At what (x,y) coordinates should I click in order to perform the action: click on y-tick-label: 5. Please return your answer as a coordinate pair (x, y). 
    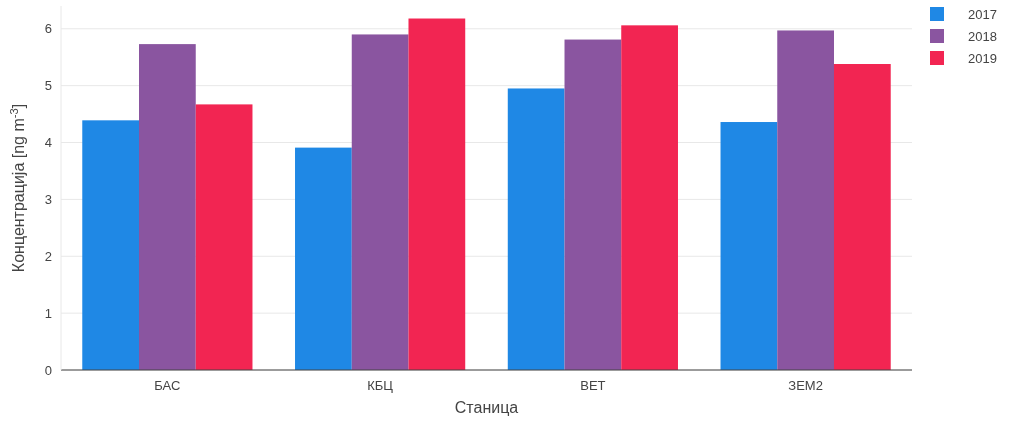
    Looking at the image, I should click on (48, 86).